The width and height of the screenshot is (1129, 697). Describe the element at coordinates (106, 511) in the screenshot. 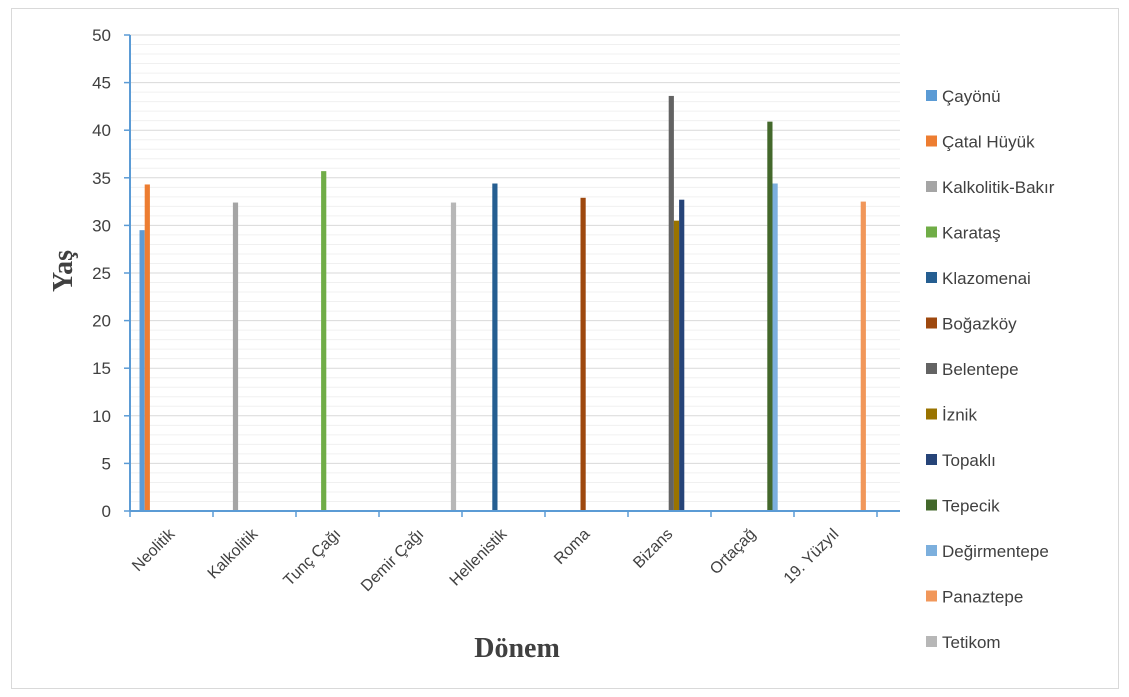

I see `y-tick-label: 0` at that location.